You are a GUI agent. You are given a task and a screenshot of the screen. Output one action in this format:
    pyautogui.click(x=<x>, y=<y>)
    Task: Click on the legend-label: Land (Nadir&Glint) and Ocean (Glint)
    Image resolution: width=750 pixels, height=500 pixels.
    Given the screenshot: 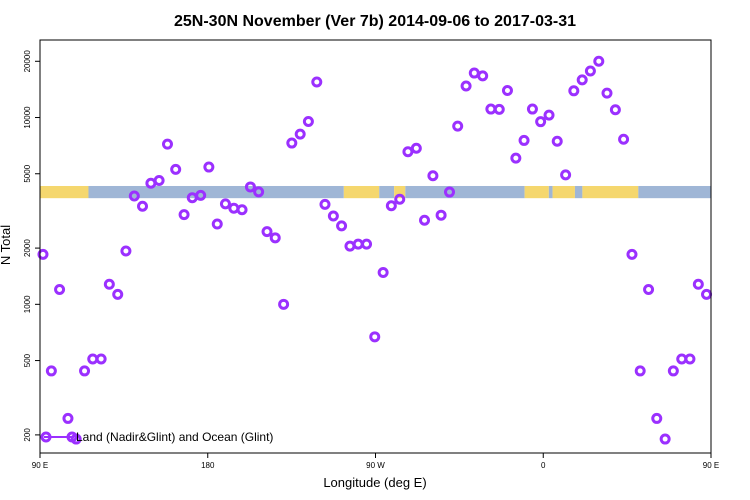 What is the action you would take?
    pyautogui.click(x=174, y=437)
    